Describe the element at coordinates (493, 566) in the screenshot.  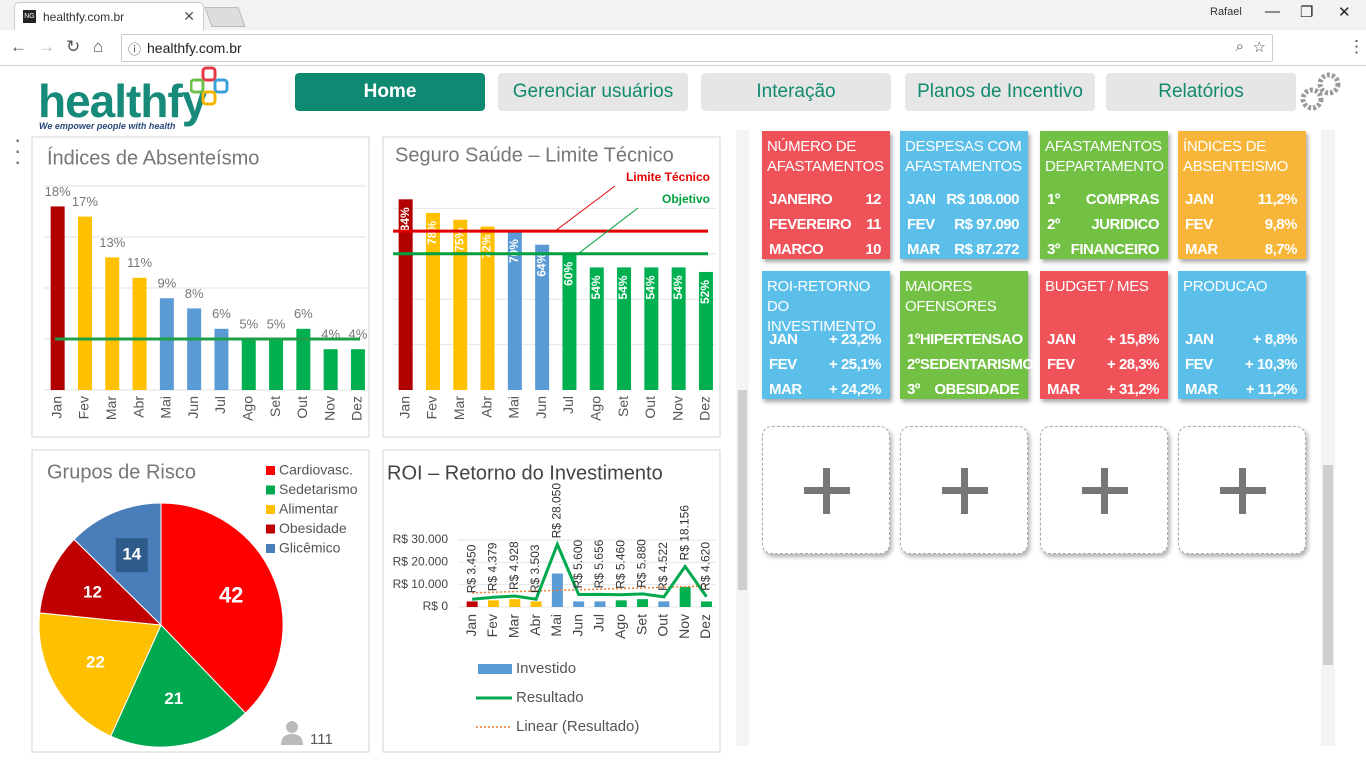
I see `value-label: R$ 4.379` at that location.